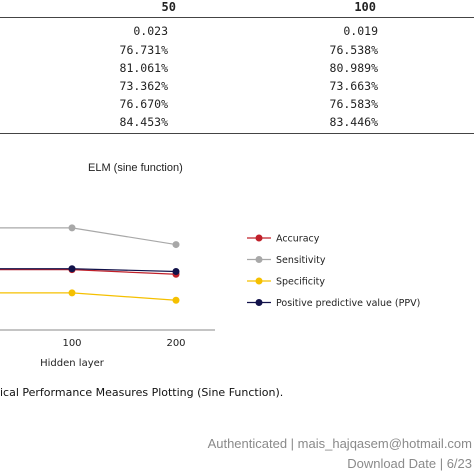 The image size is (474, 474). I want to click on table-header-100: 100, so click(365, 7).